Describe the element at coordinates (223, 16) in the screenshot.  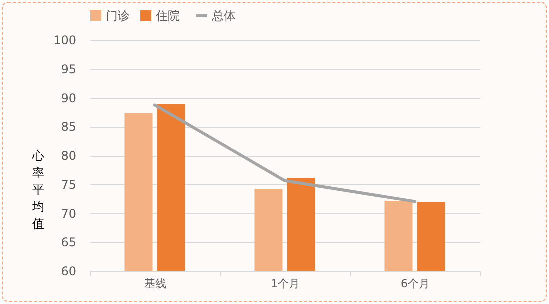
I see `legend-label: 总体` at that location.